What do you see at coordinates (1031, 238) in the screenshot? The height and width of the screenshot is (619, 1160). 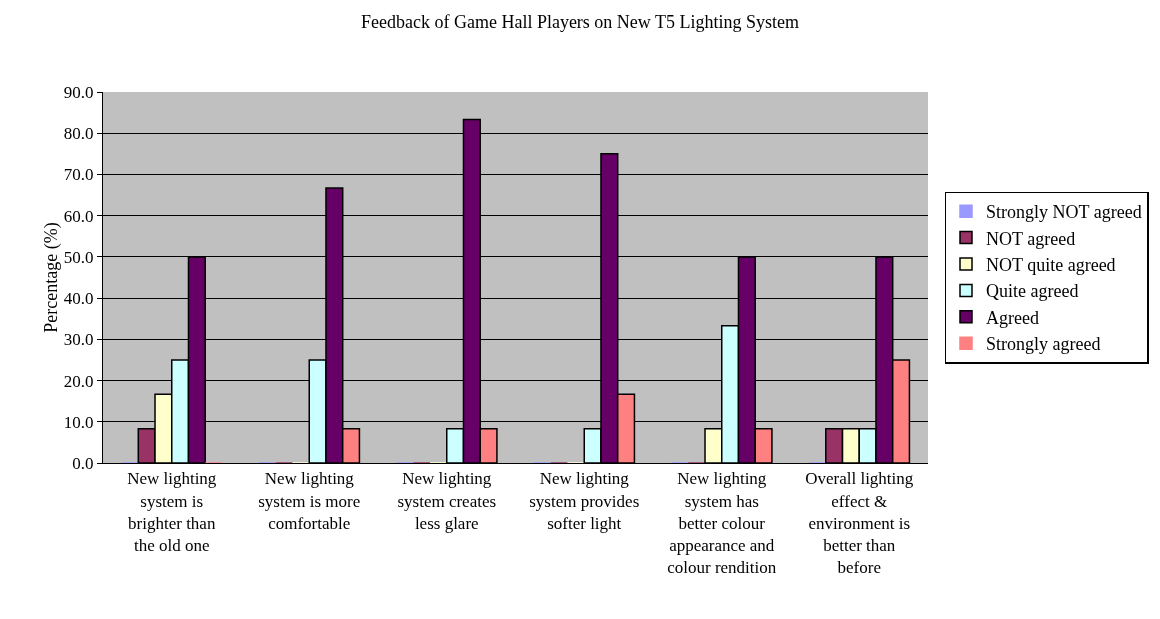 I see `legend-label: NOT agreed` at bounding box center [1031, 238].